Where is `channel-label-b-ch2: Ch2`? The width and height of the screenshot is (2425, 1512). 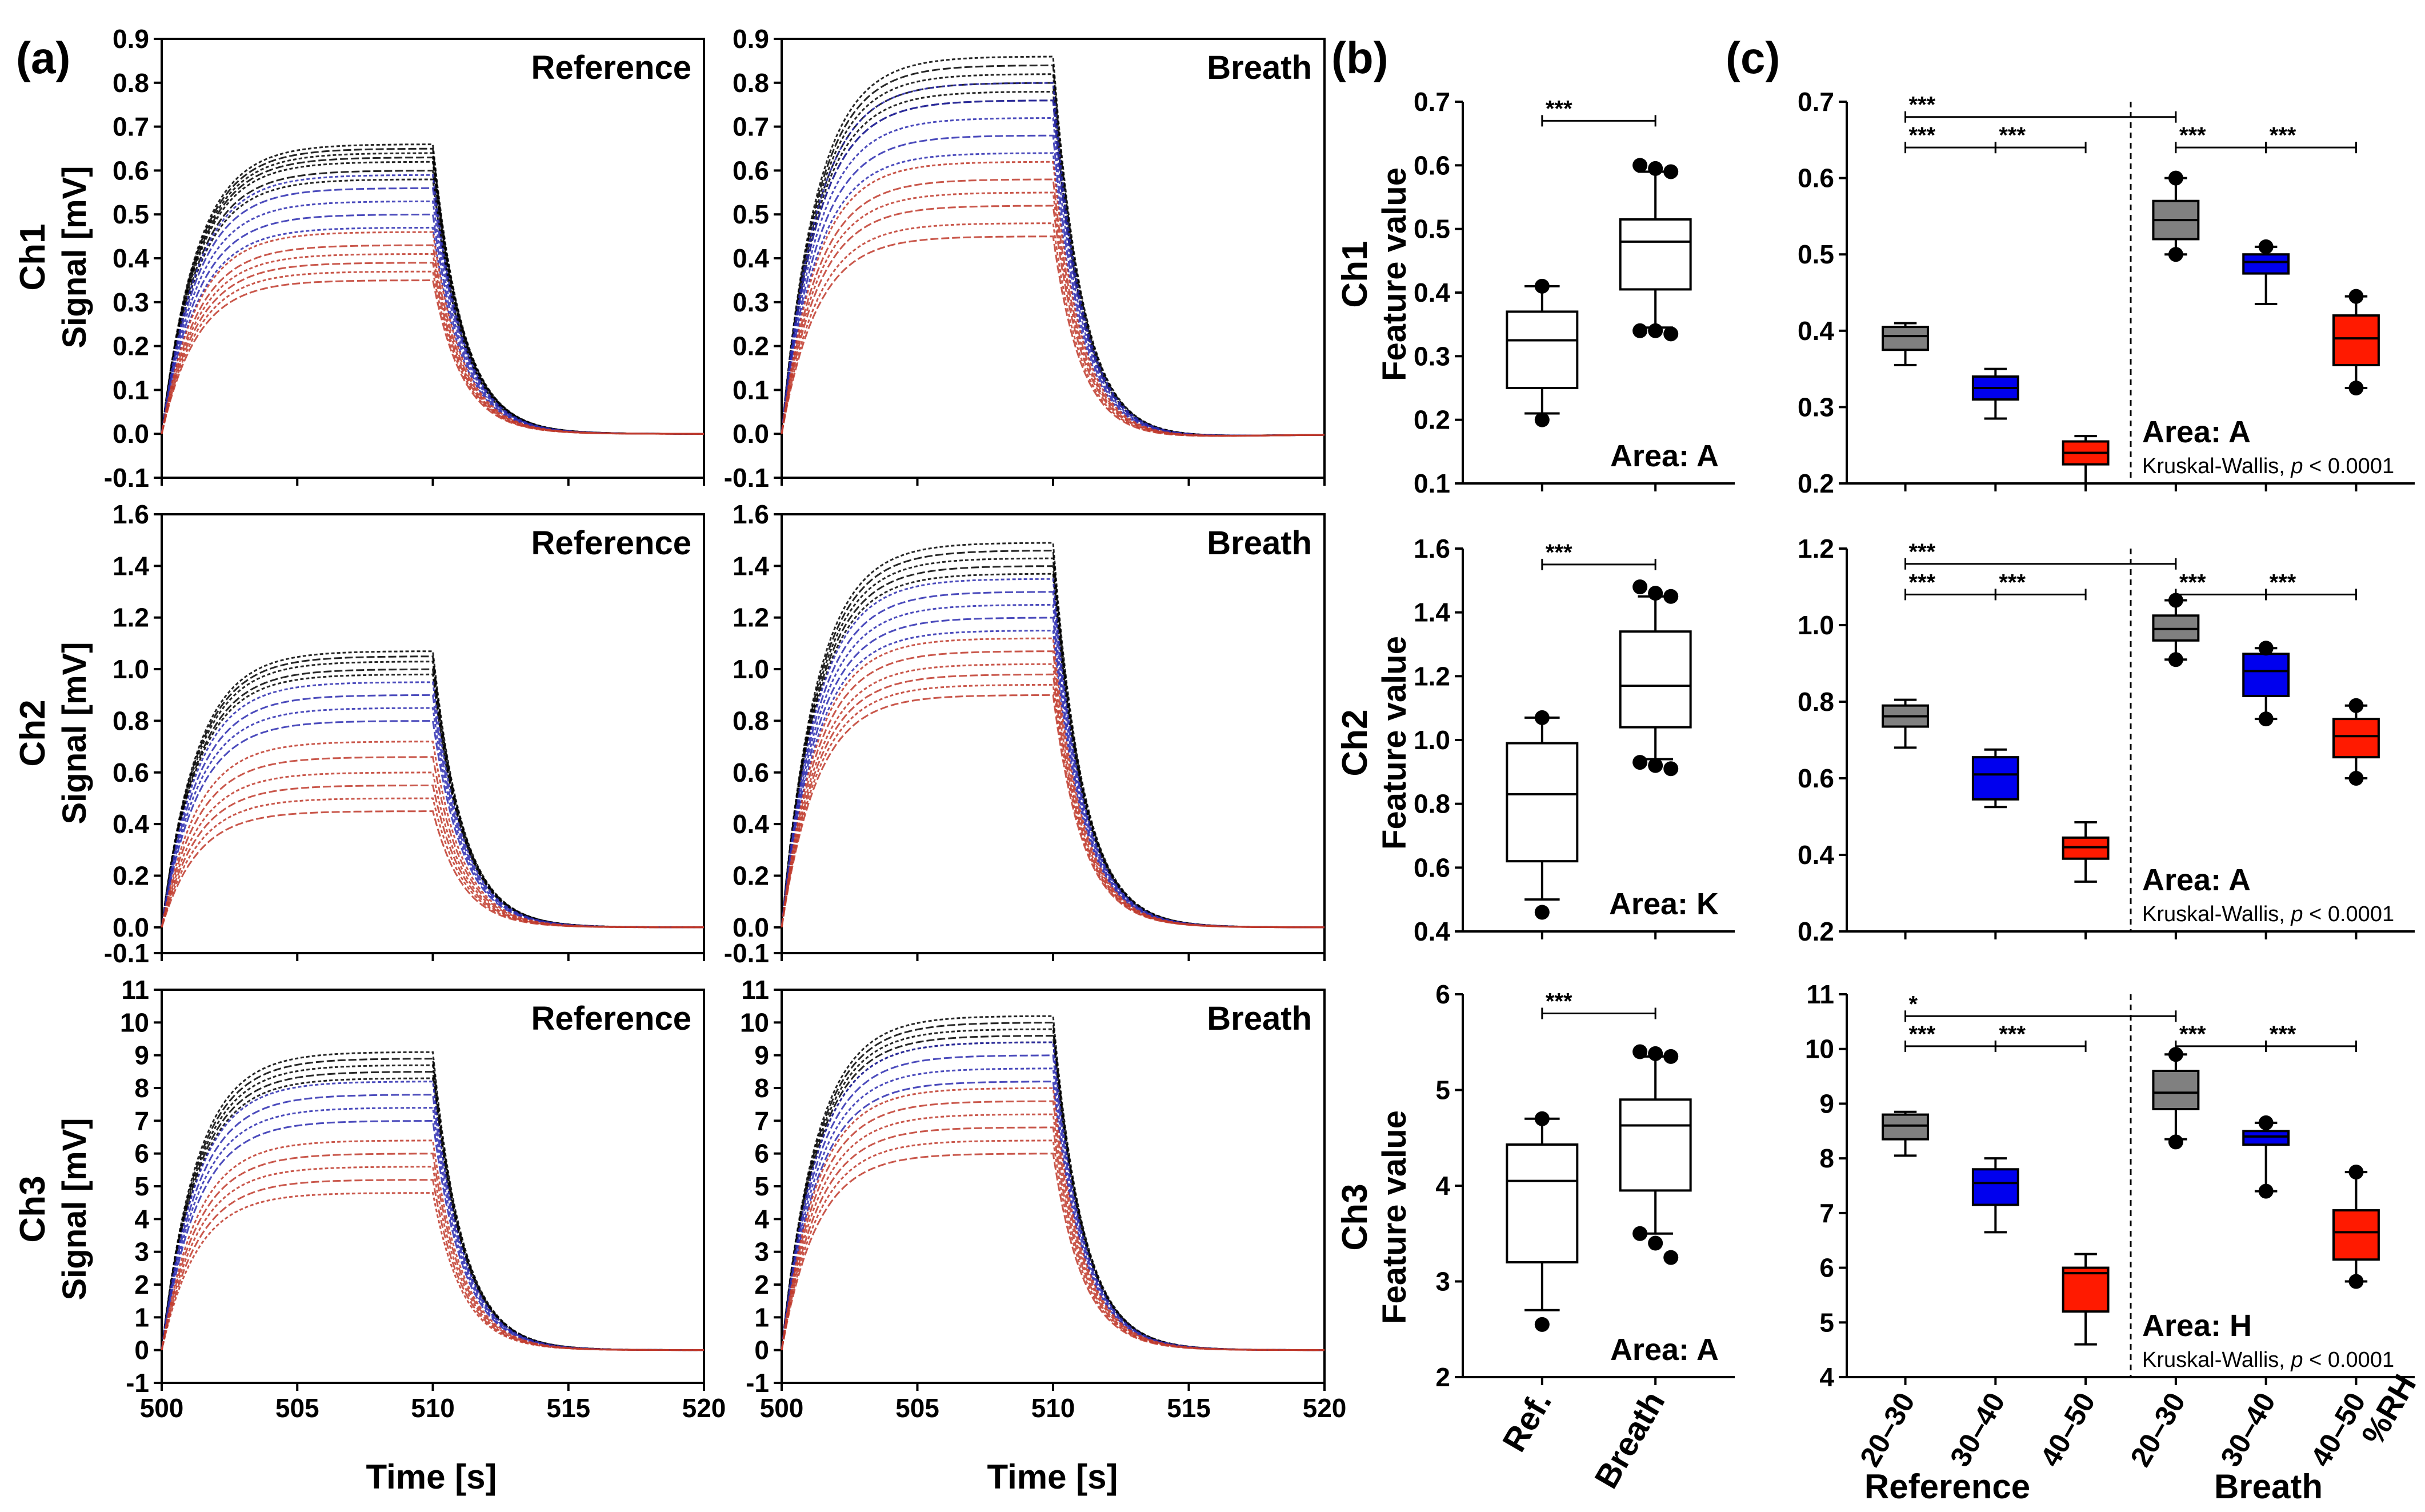 channel-label-b-ch2: Ch2 is located at coordinates (1355, 742).